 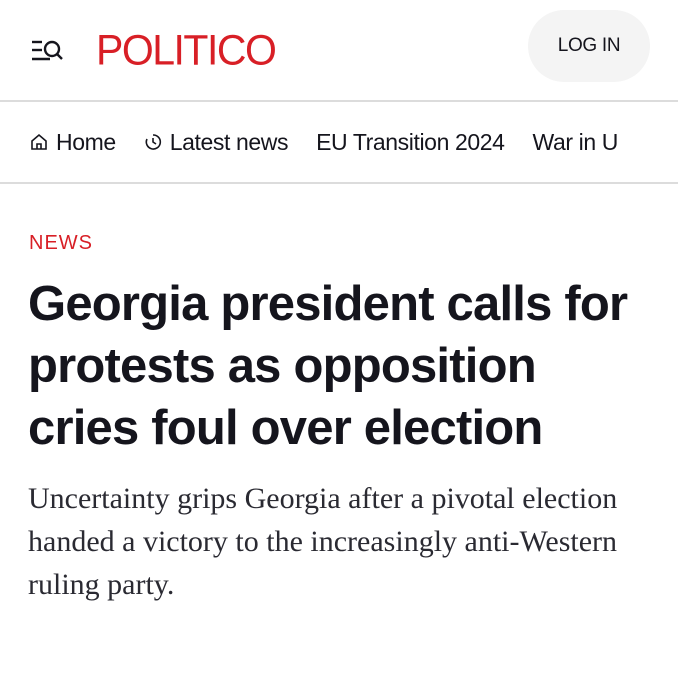 What do you see at coordinates (339, 51) in the screenshot?
I see `site-header: POLITICO LOG IN` at bounding box center [339, 51].